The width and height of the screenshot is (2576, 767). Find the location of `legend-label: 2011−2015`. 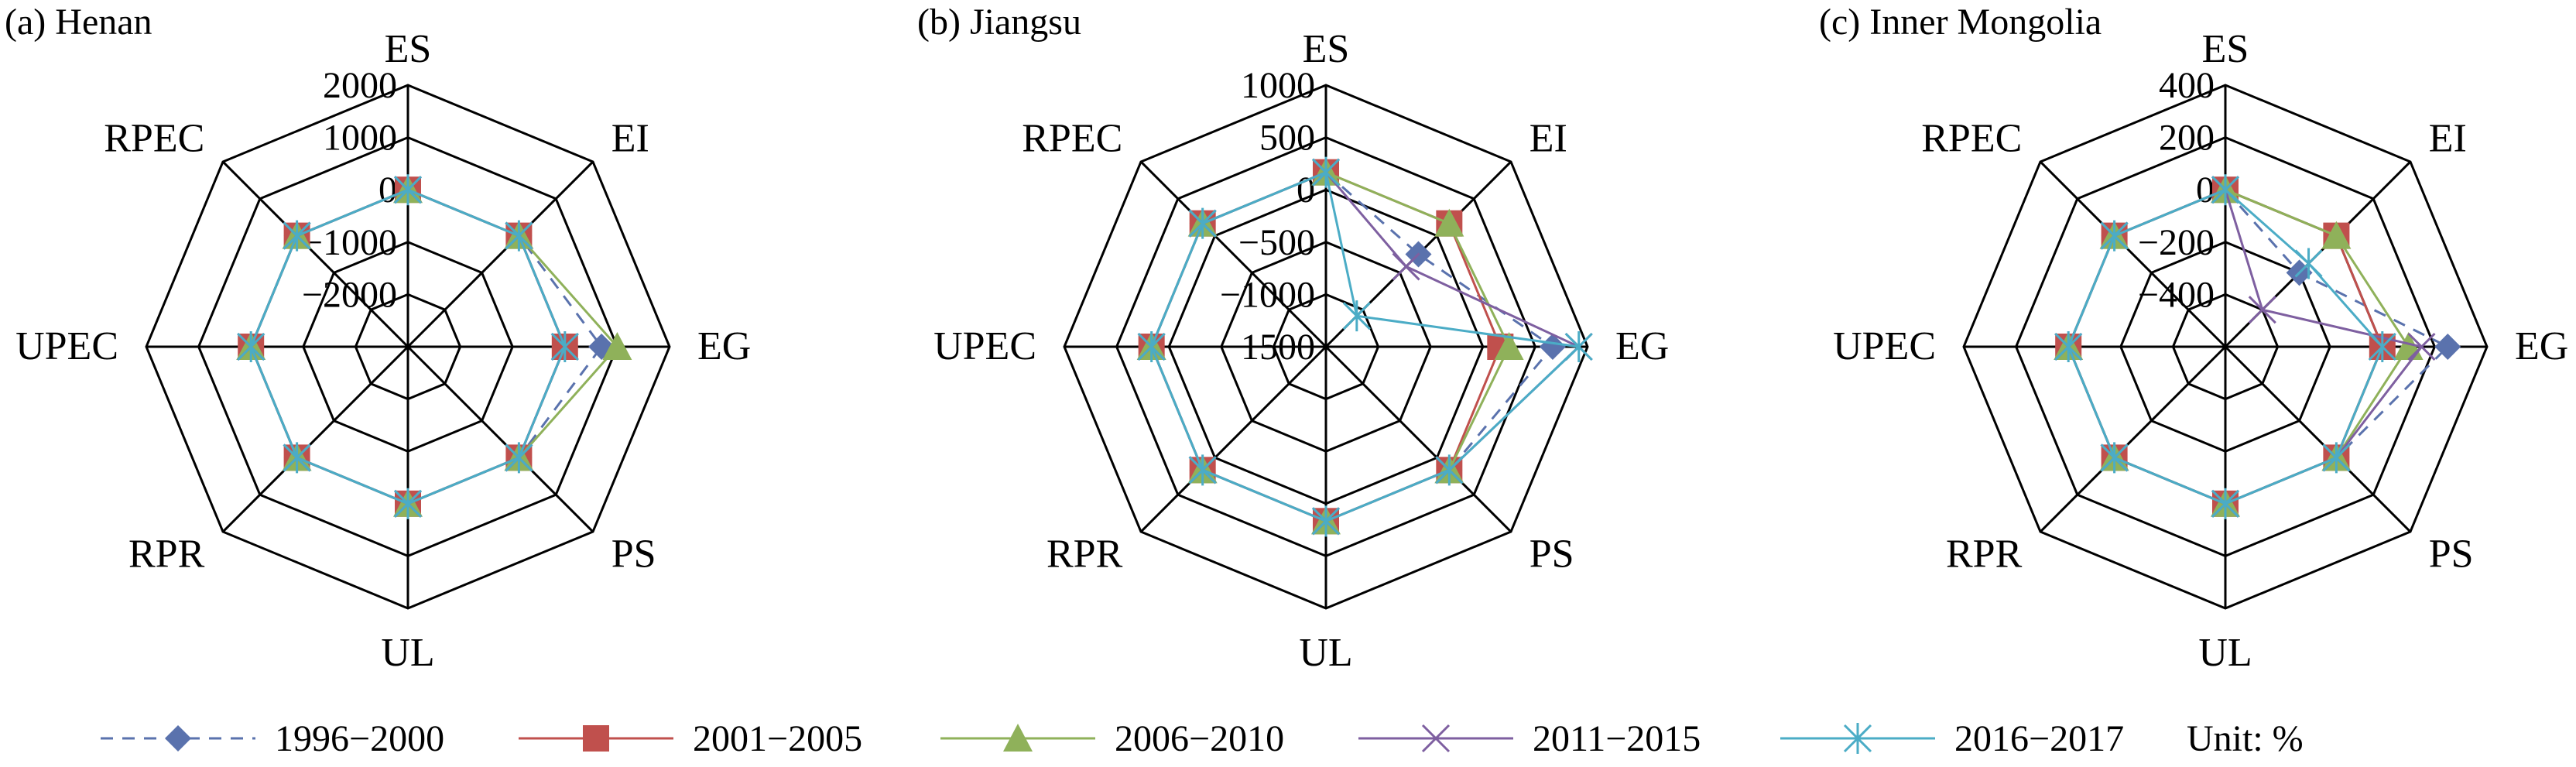

legend-label: 2011−2015 is located at coordinates (1617, 738).